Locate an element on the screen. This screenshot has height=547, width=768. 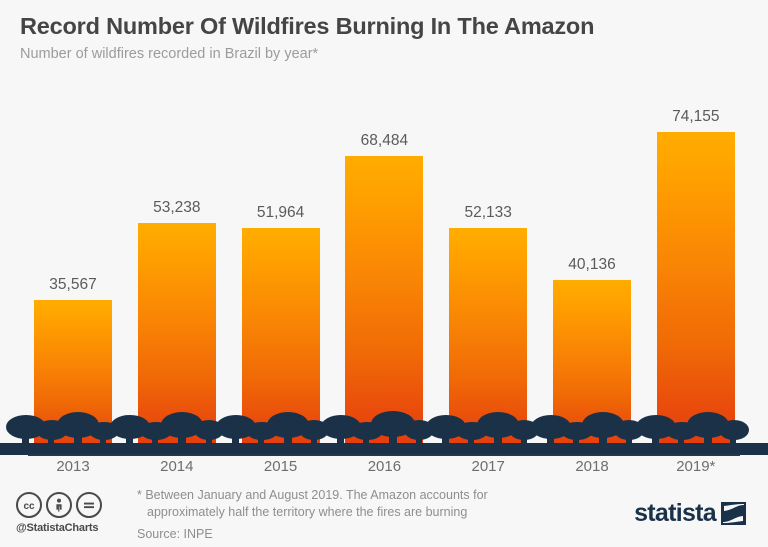
statista-logo: statista is located at coordinates (690, 513).